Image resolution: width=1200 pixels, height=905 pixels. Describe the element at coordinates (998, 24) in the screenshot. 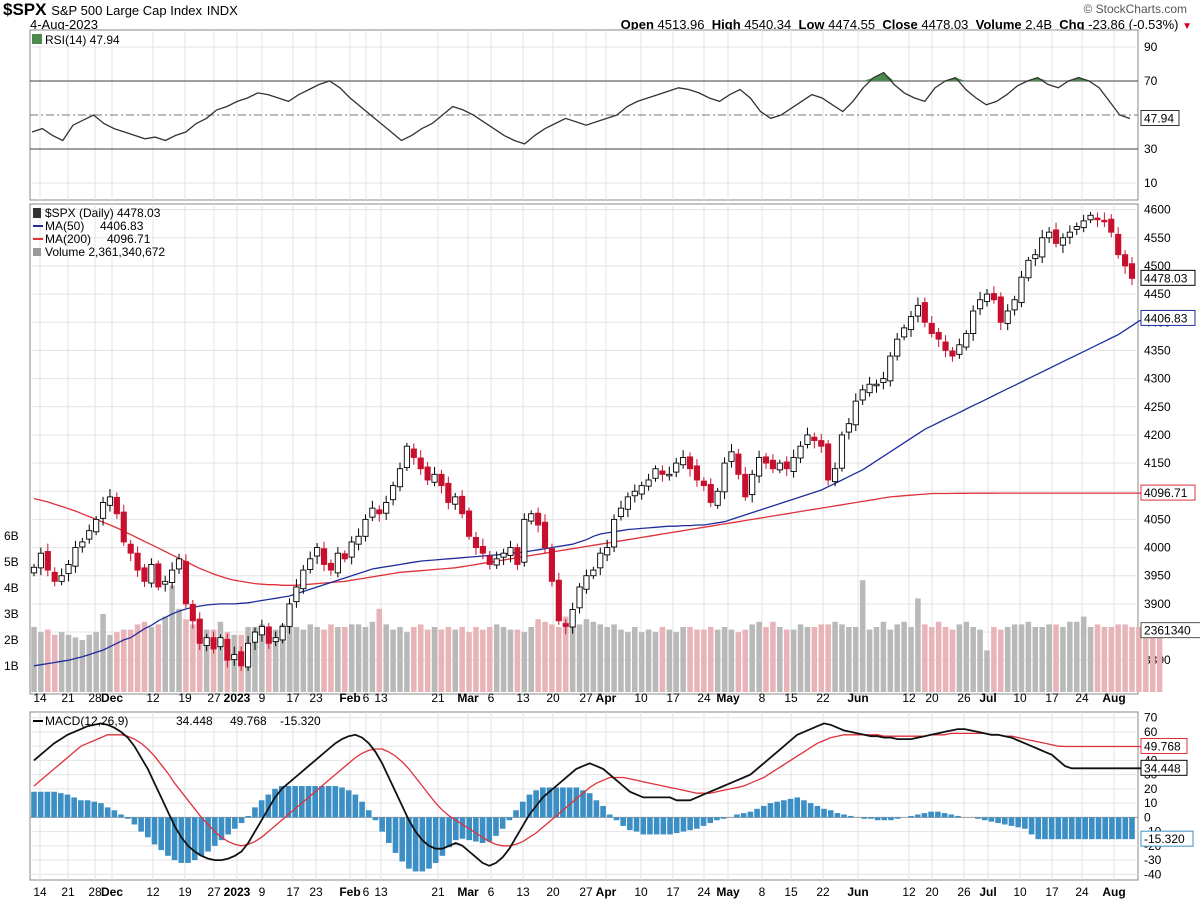

I see `volume-label: Volume` at that location.